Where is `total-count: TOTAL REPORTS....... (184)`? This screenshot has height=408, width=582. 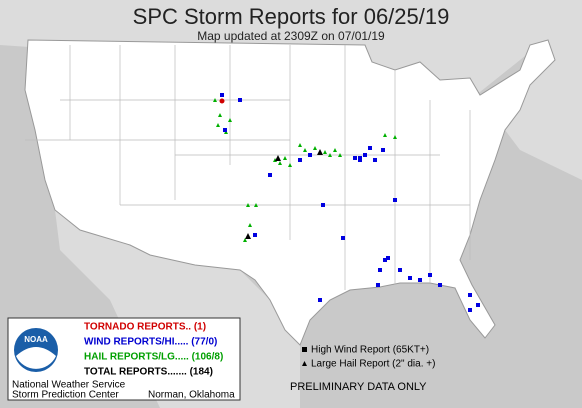 total-count: TOTAL REPORTS....... (184) is located at coordinates (148, 372).